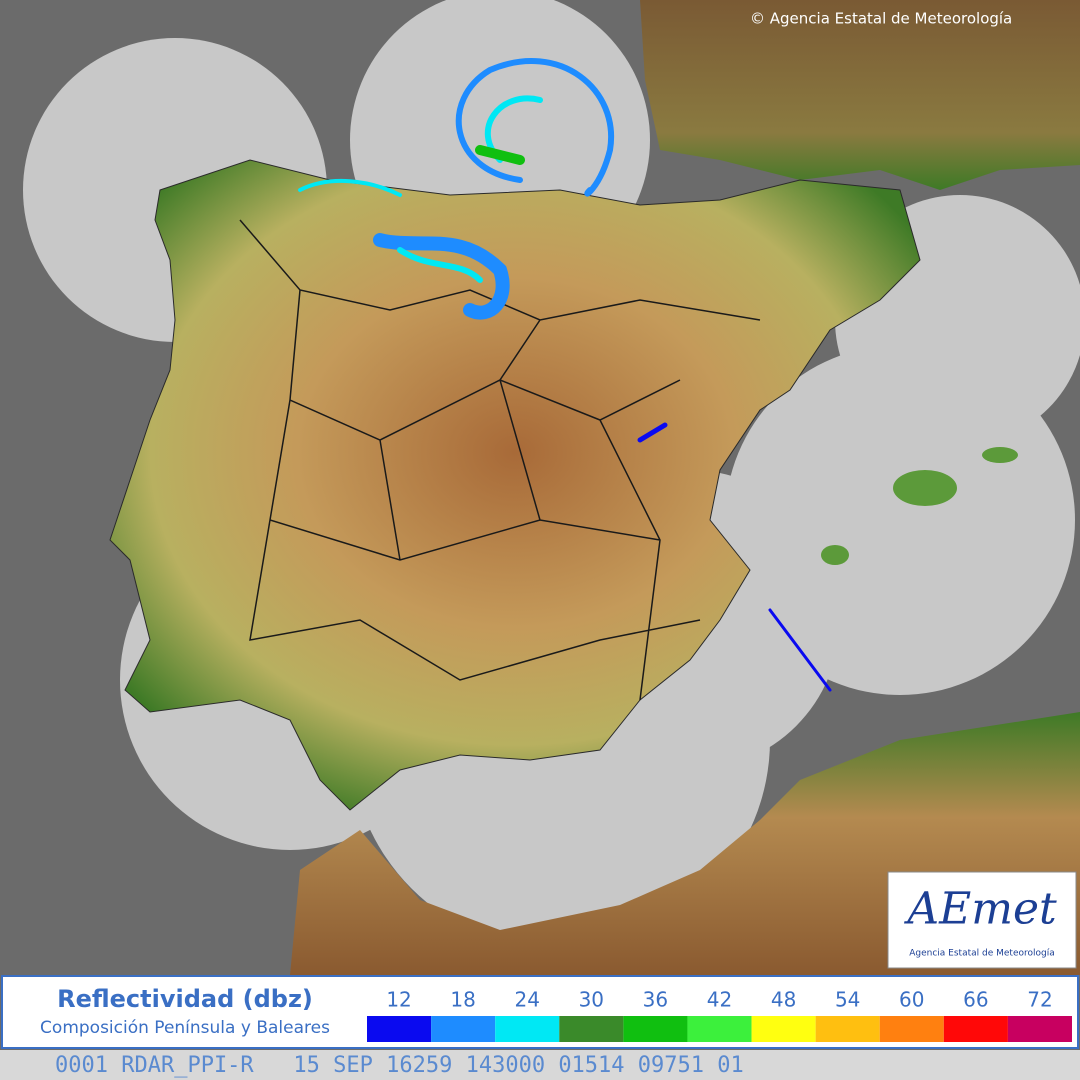 Image resolution: width=1080 pixels, height=1080 pixels. Describe the element at coordinates (911, 1000) in the screenshot. I see `legend-level-label: 60` at that location.